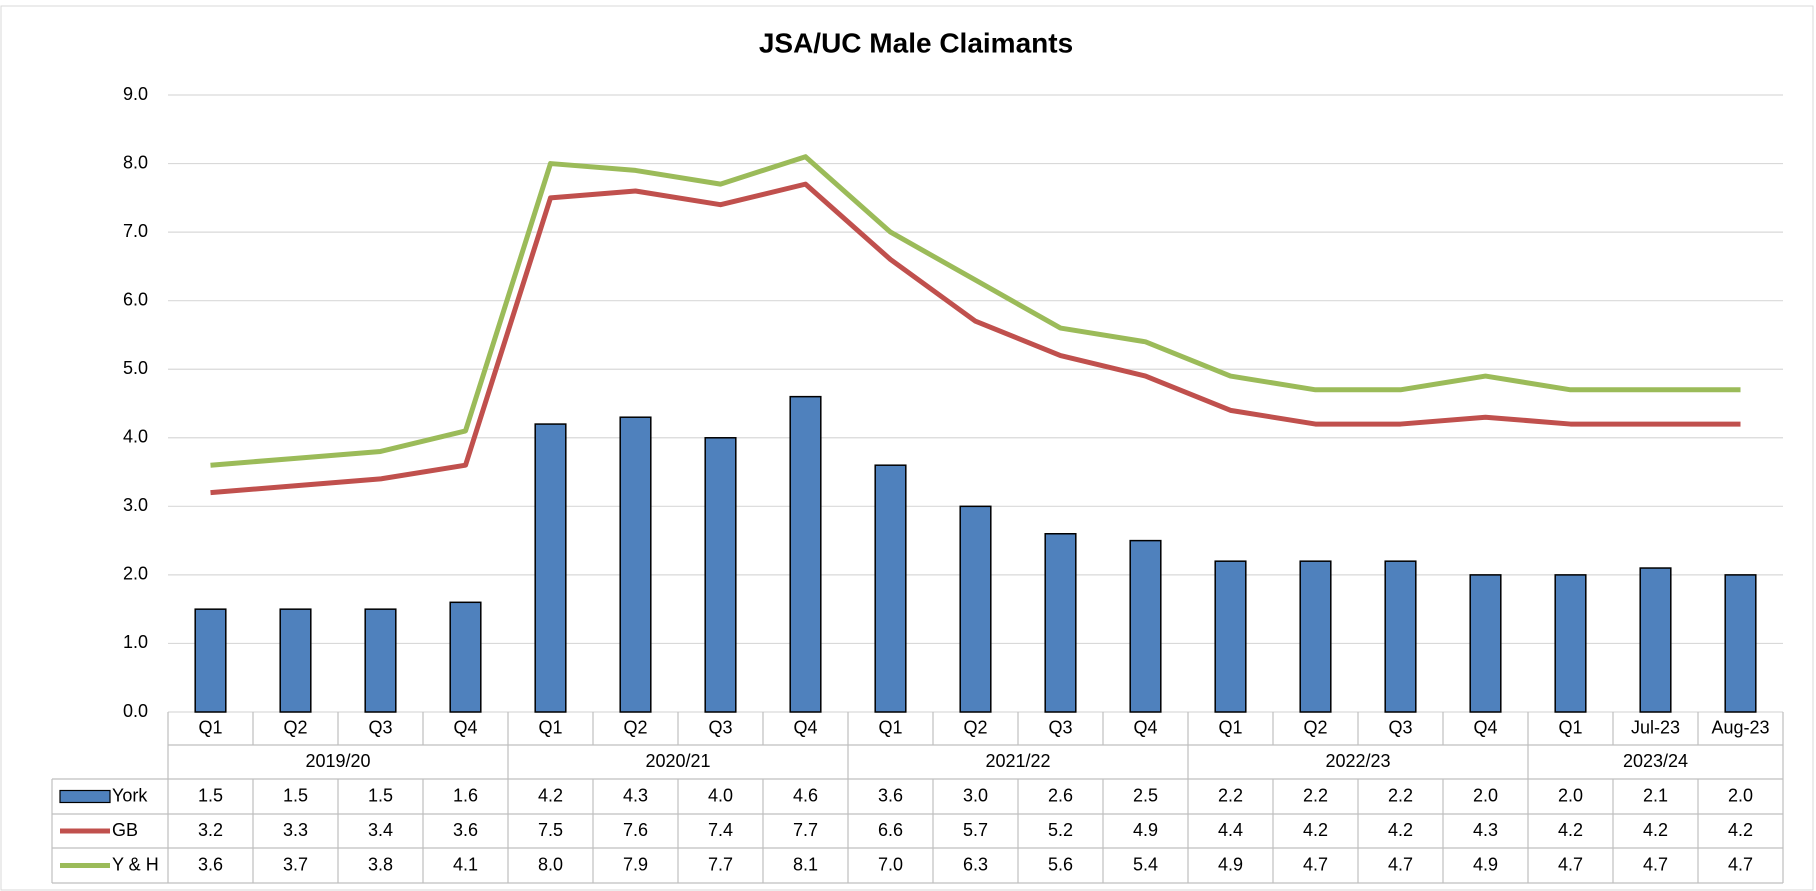 This screenshot has width=1816, height=891. I want to click on table-value: 7.5, so click(550, 830).